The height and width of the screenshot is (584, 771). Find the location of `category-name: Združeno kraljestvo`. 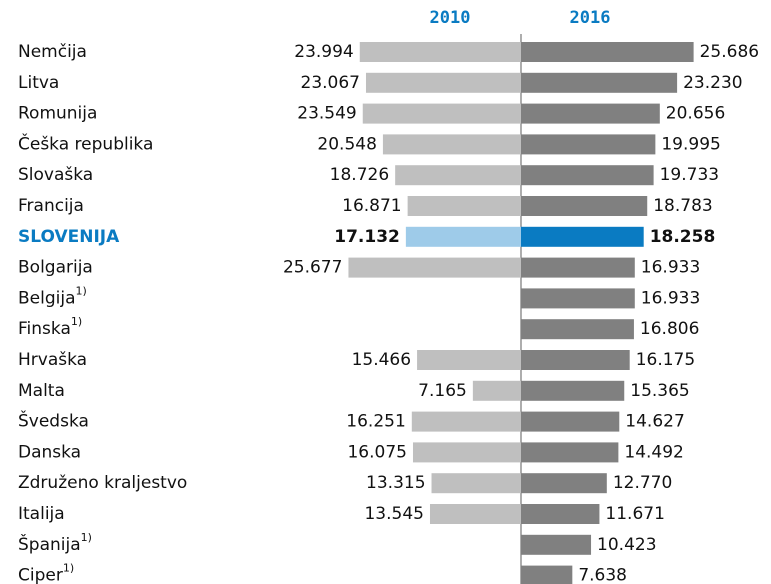

category-name: Združeno kraljestvo is located at coordinates (102, 483).